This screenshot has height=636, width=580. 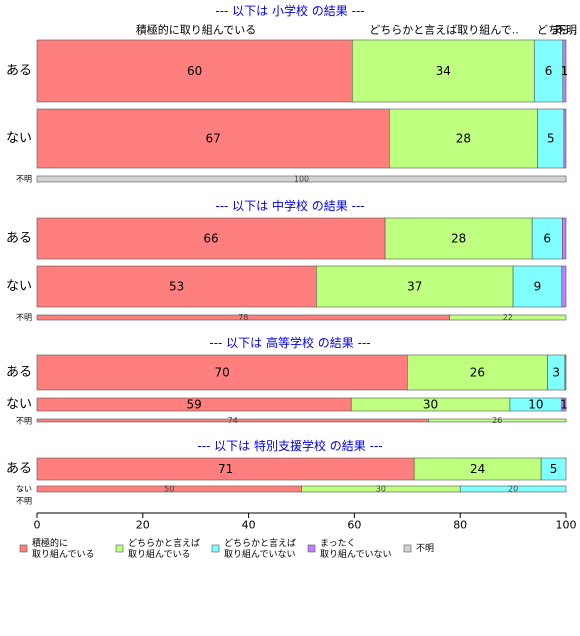 What do you see at coordinates (249, 525) in the screenshot?
I see `x-tick-label: 40` at bounding box center [249, 525].